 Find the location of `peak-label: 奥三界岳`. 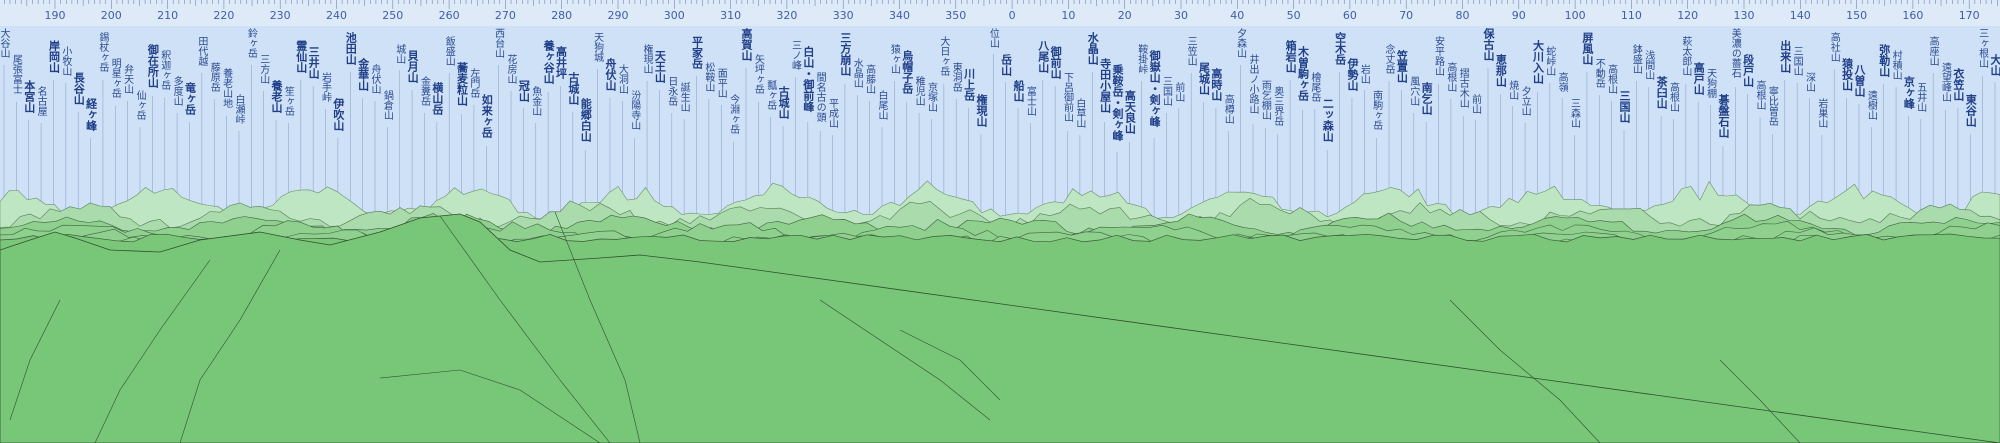

peak-label: 奥三界岳 is located at coordinates (1277, 106).